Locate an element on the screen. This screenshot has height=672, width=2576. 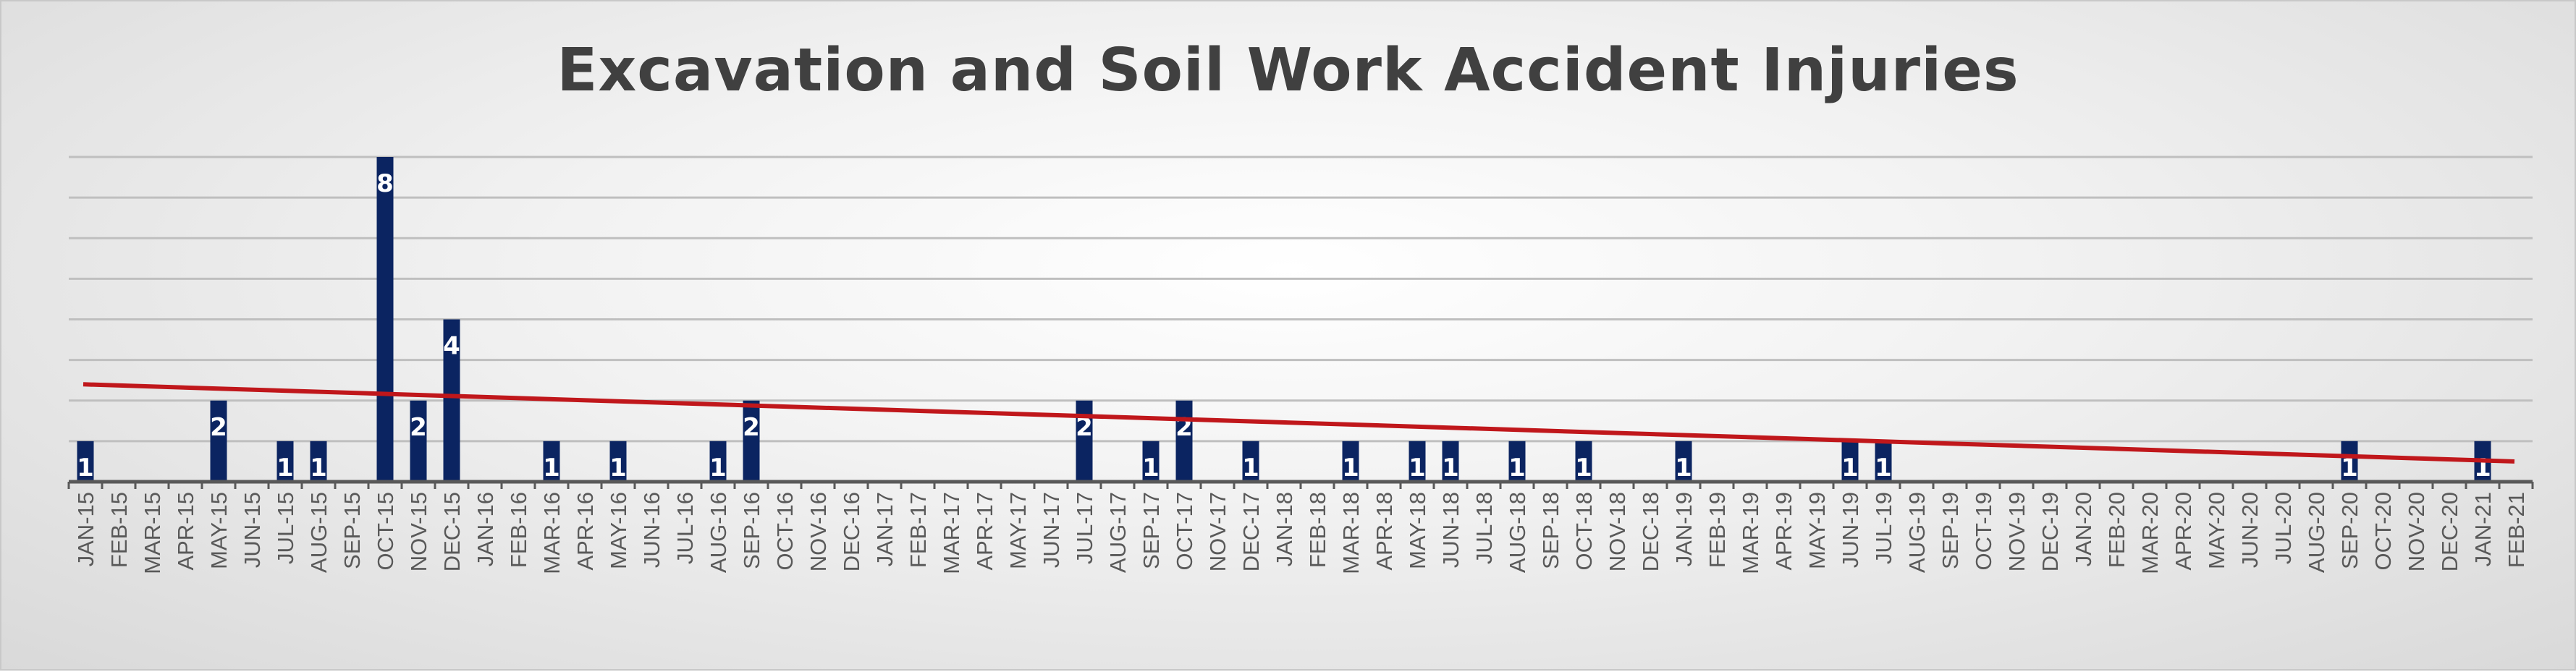
x-tick-label: APR-16 is located at coordinates (586, 532).